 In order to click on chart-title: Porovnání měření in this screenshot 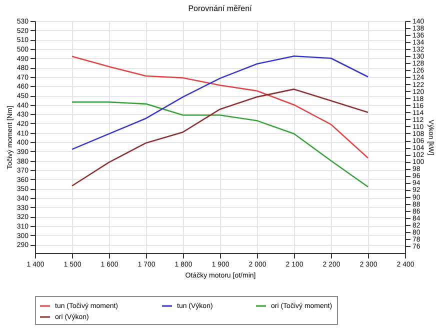, I will do `click(220, 8)`.